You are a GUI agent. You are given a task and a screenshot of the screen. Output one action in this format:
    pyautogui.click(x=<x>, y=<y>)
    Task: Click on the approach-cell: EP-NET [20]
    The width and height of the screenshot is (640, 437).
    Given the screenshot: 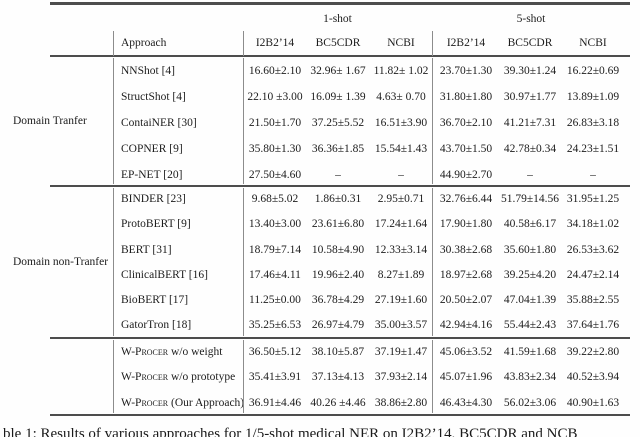 What is the action you would take?
    pyautogui.click(x=181, y=175)
    